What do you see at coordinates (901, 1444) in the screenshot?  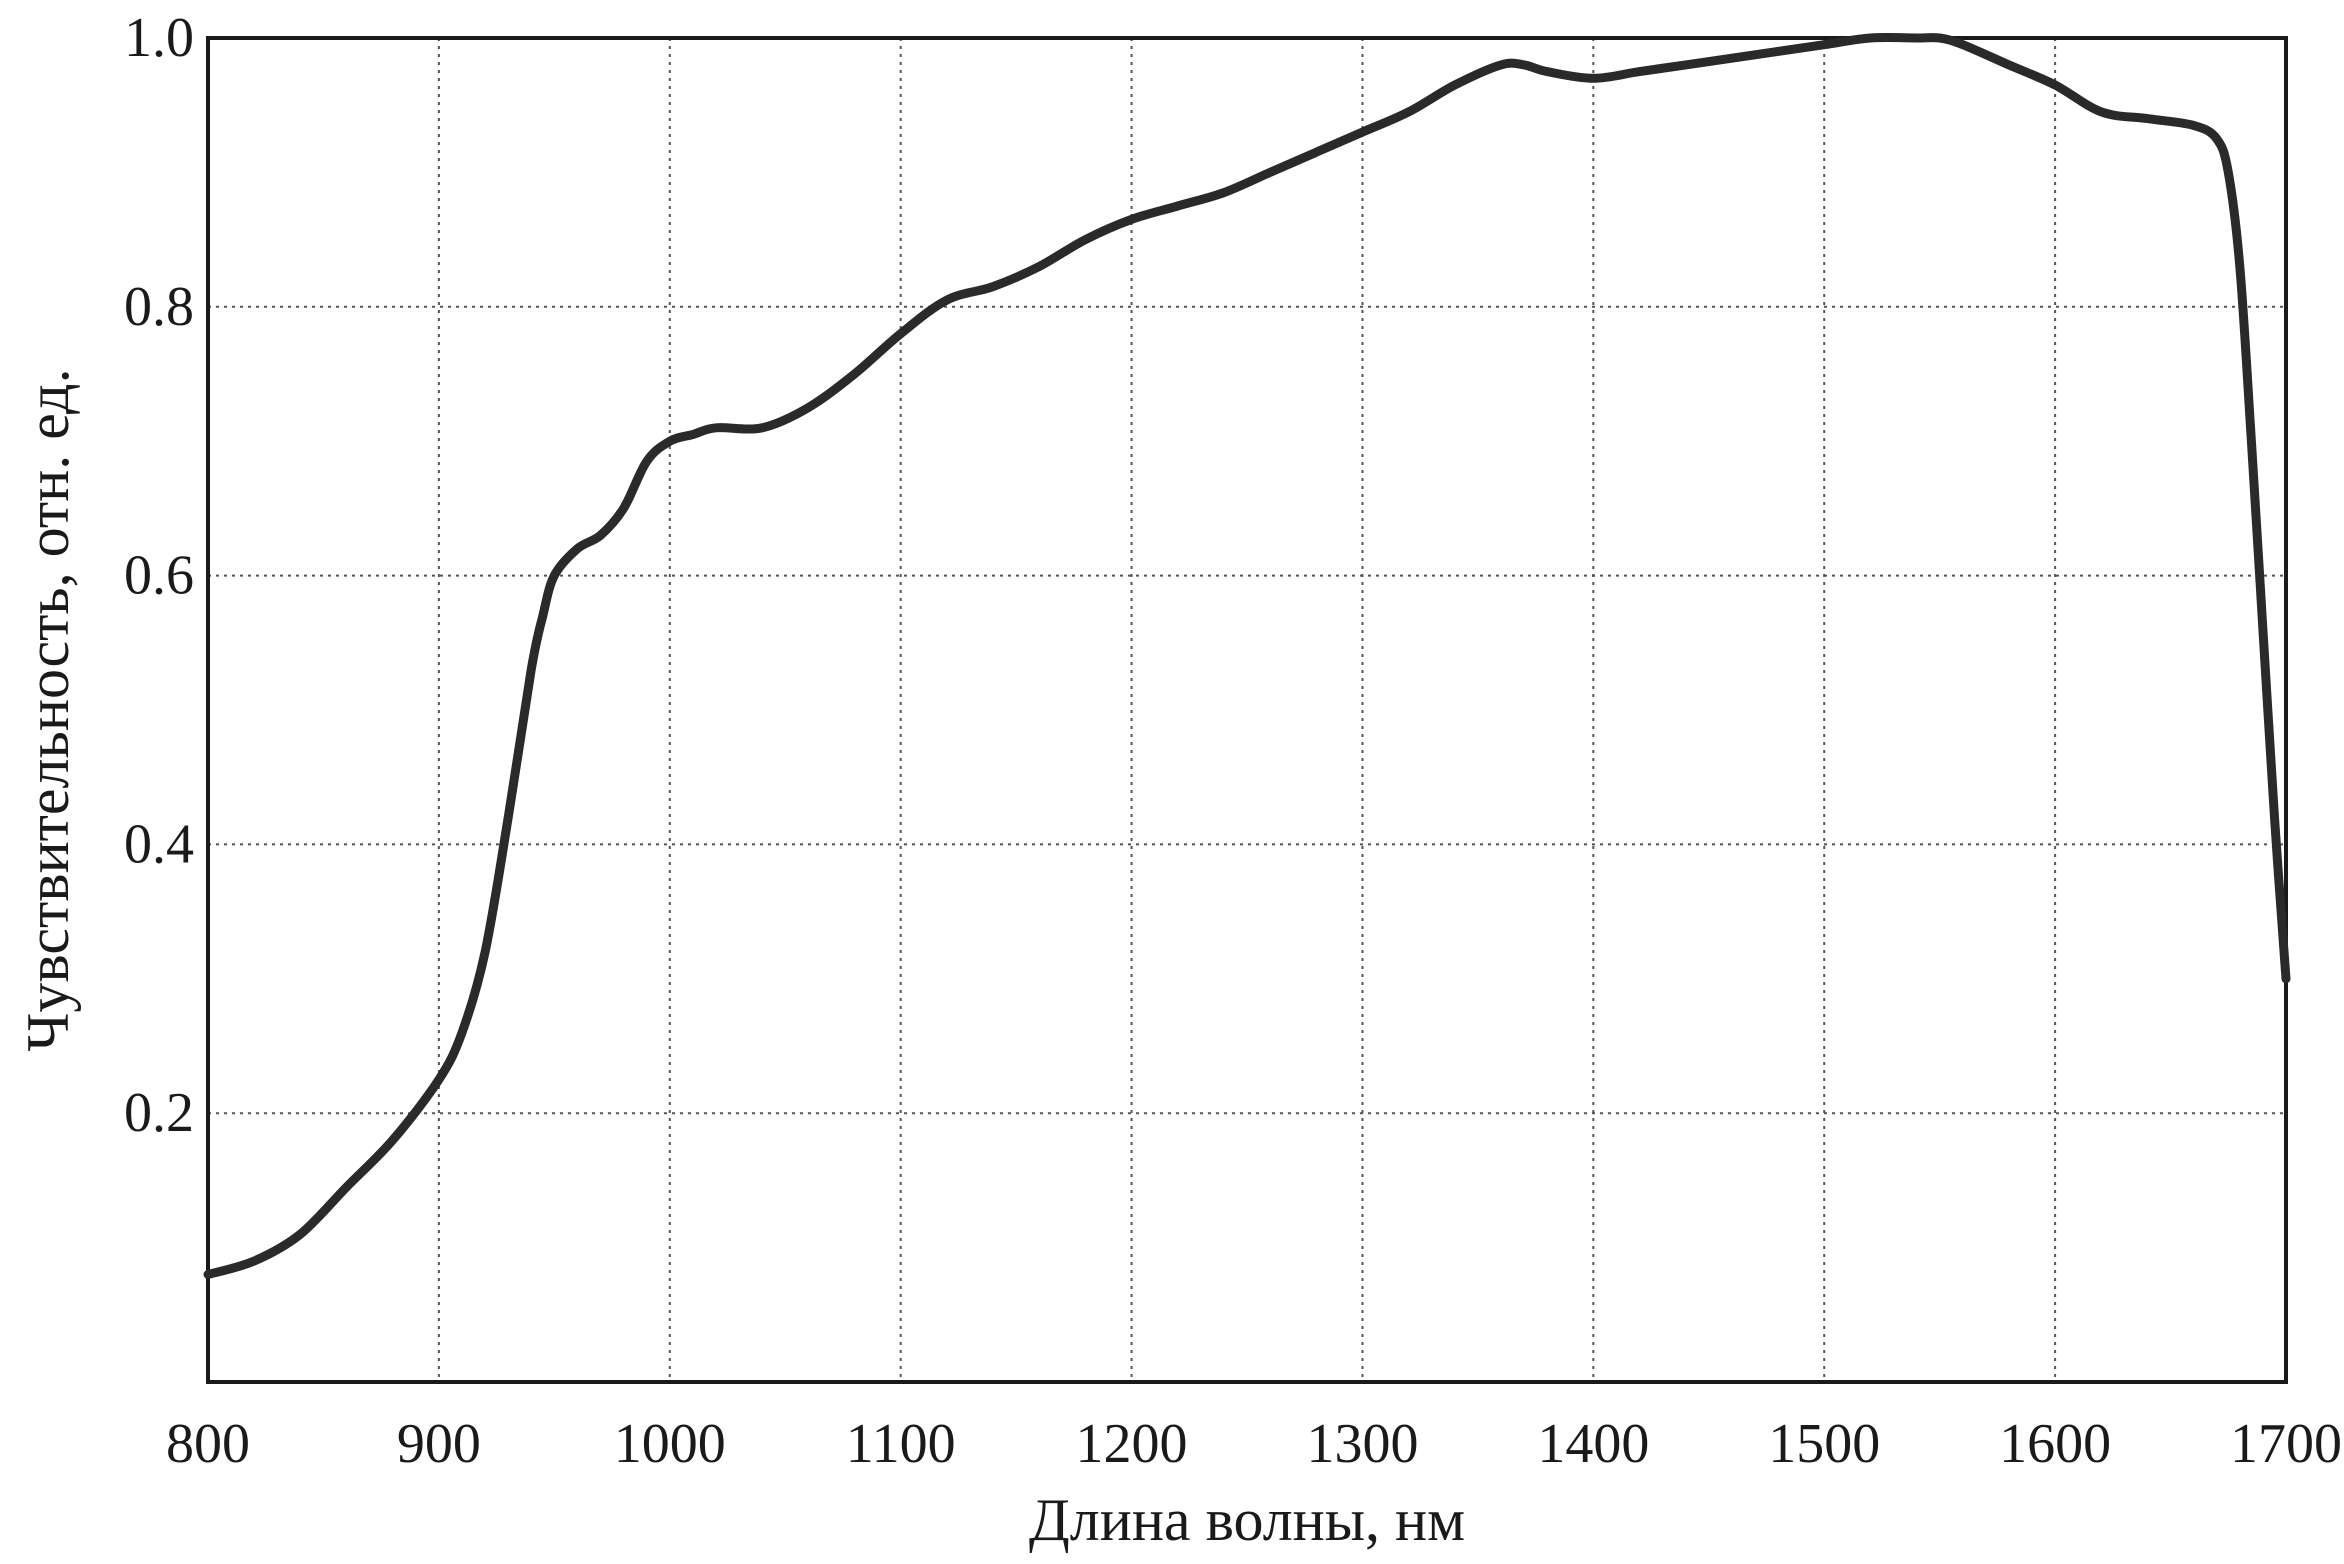 I see `x-tick-label: 1100` at bounding box center [901, 1444].